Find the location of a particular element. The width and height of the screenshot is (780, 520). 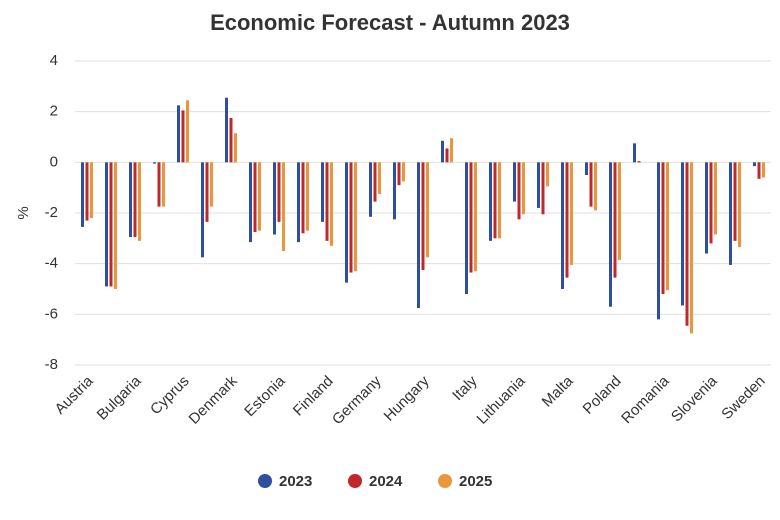

x-tick-label: Denmark is located at coordinates (213, 399).